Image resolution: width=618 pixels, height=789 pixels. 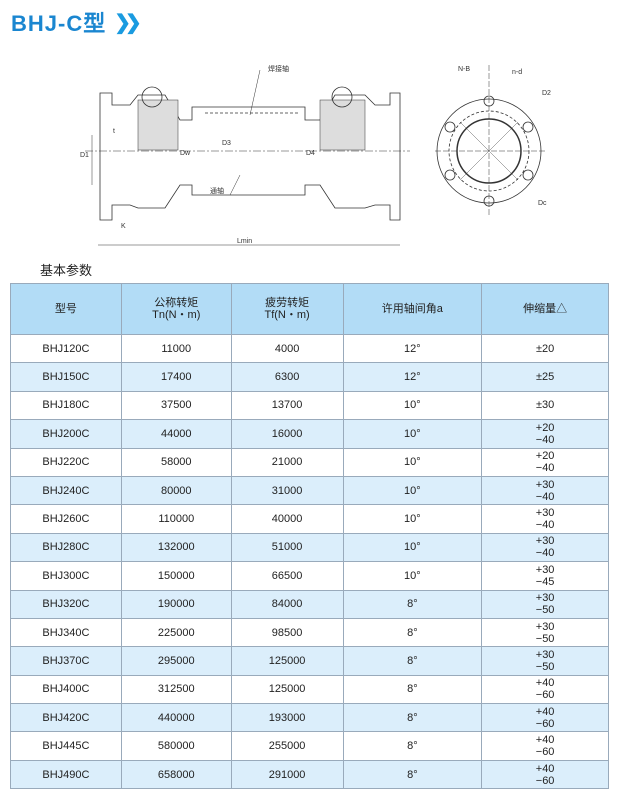 I want to click on table-row: BHJ260C 110000 40000 10° +30 −40, so click(x=309, y=519).